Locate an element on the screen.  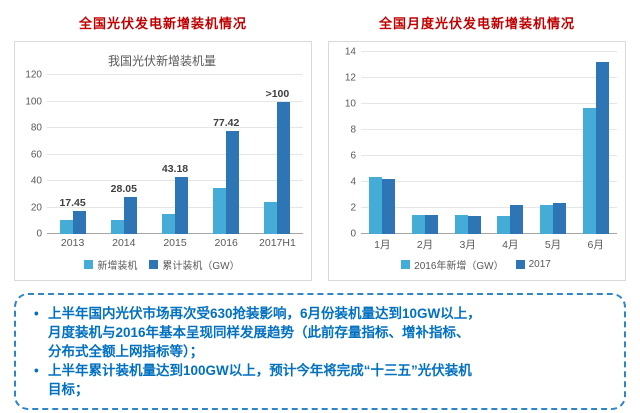
note-line: 分布式全额上网指标等）； is located at coordinates (126, 351).